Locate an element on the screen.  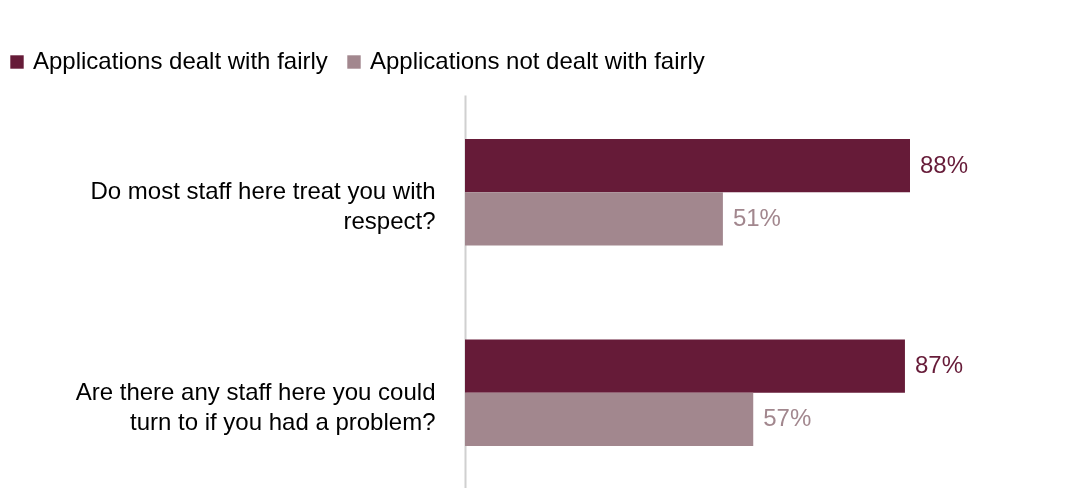
y-tick-label: Do most staff here treat you with respect? is located at coordinates (263, 206).